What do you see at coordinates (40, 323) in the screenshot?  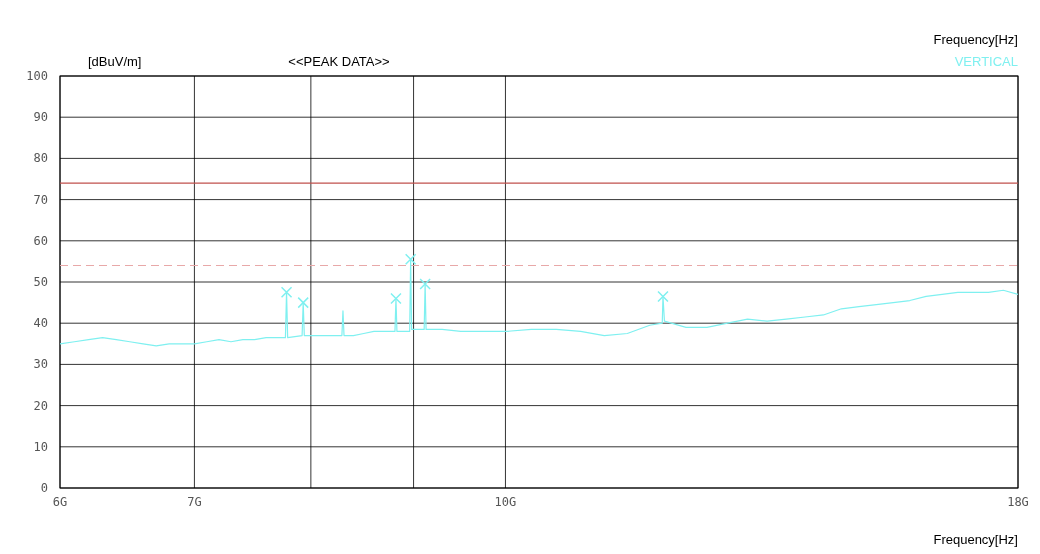 I see `y-tick-label: 40` at bounding box center [40, 323].